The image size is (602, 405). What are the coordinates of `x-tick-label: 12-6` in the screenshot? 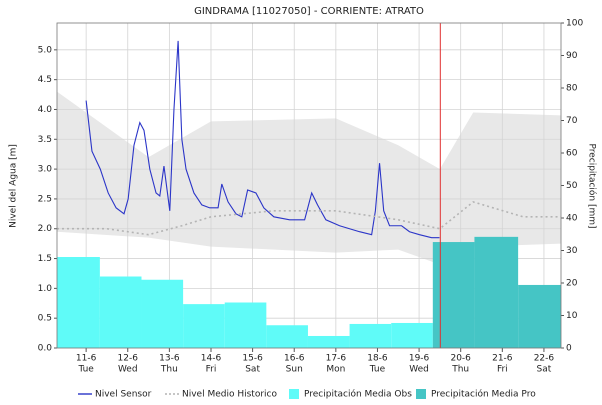 It's located at (128, 359).